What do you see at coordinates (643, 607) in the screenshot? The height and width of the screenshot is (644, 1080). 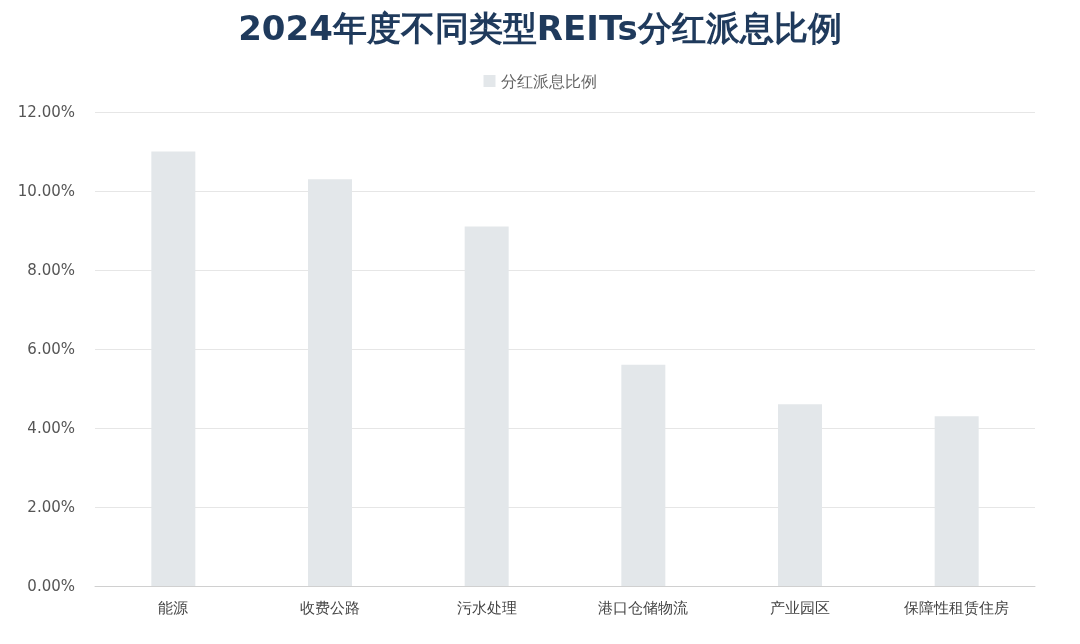 I see `x-tick-label: 港口仓储物流` at bounding box center [643, 607].